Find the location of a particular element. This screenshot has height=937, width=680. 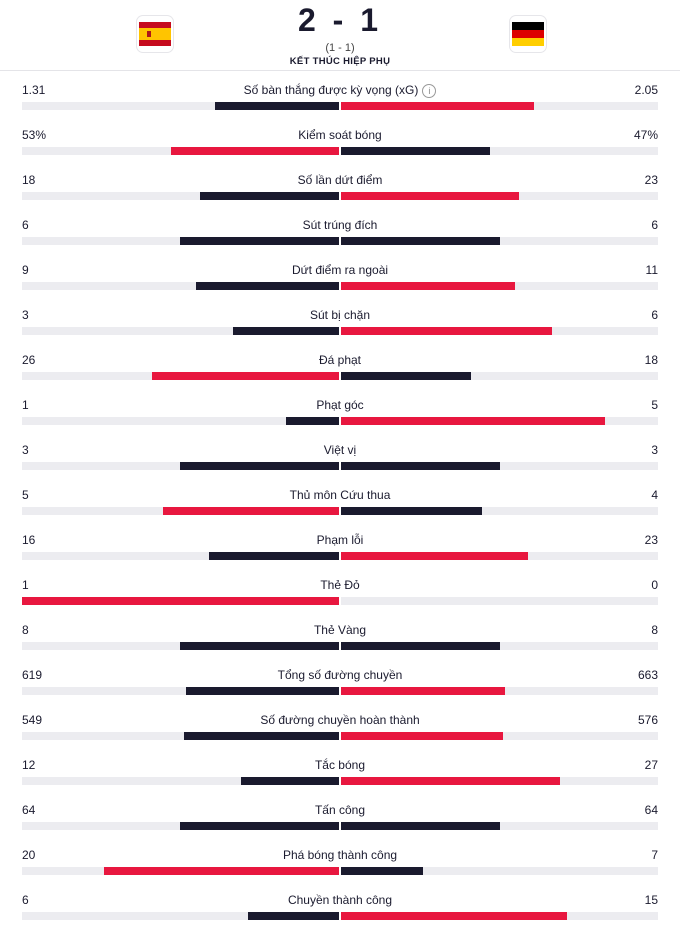

stat-row: 1 Phạt góc 5 is located at coordinates (340, 417).